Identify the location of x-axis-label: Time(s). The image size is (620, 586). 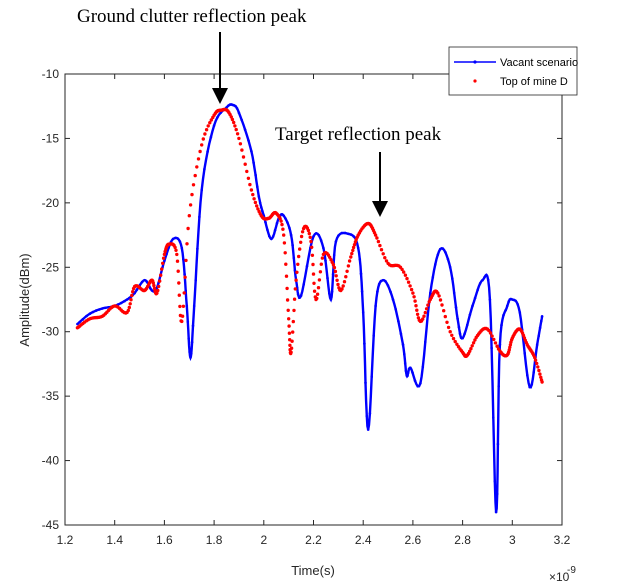
(313, 570).